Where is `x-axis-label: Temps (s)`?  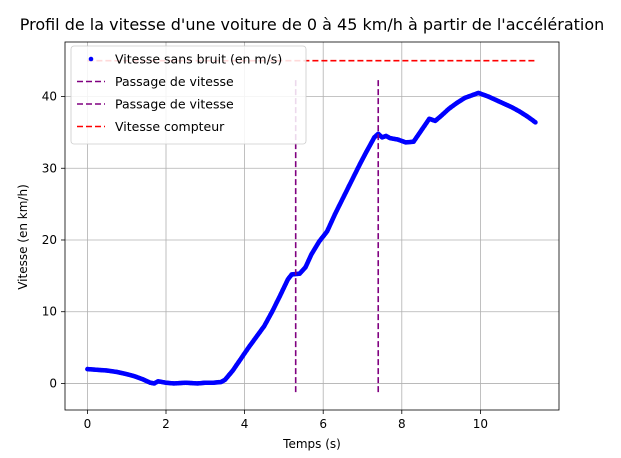 x-axis-label: Temps (s) is located at coordinates (311, 444).